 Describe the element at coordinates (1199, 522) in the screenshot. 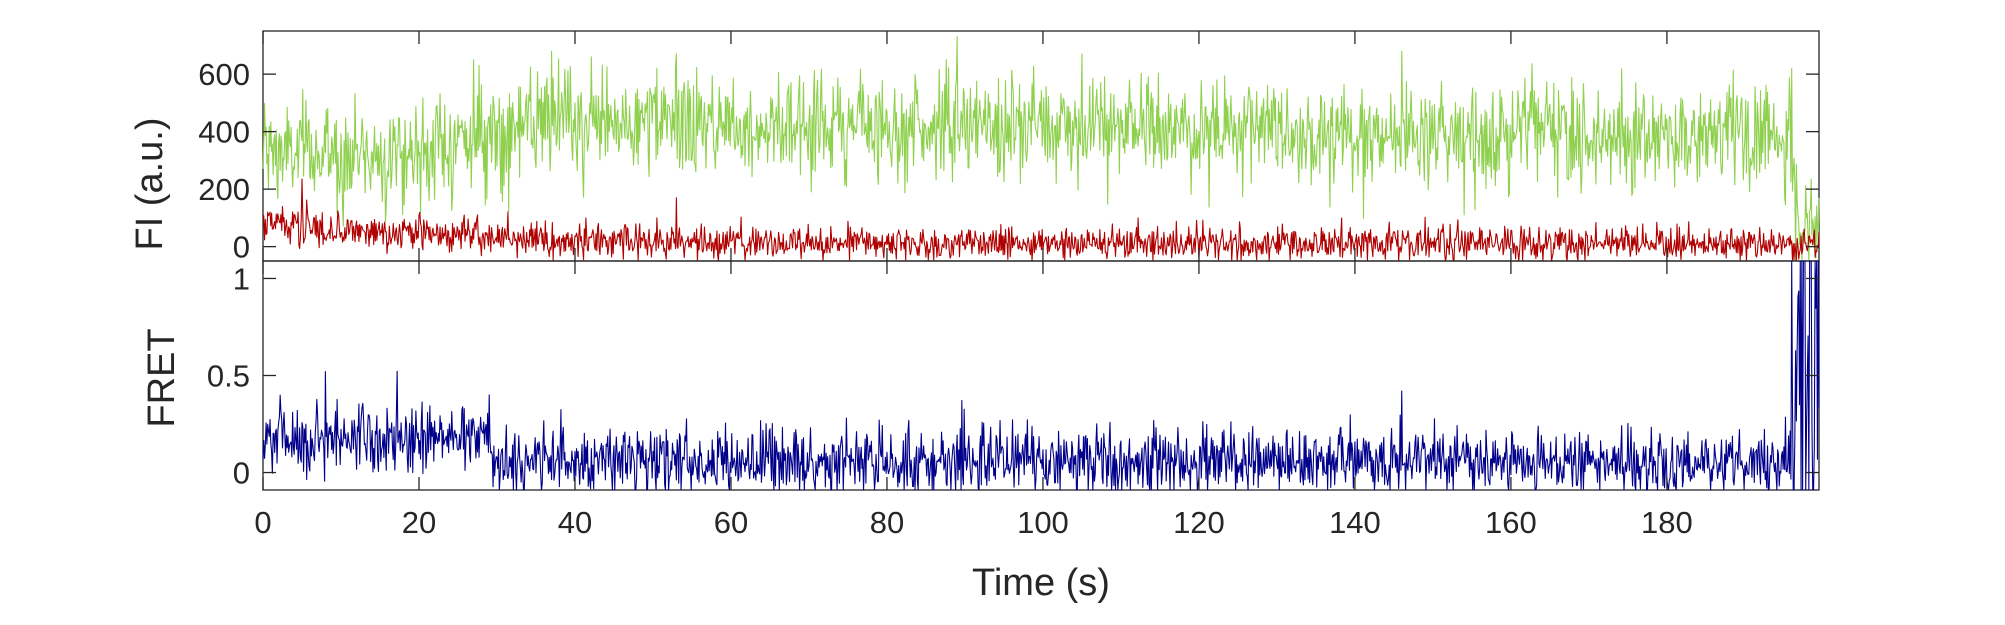

I see `x-tick-label: 120` at that location.